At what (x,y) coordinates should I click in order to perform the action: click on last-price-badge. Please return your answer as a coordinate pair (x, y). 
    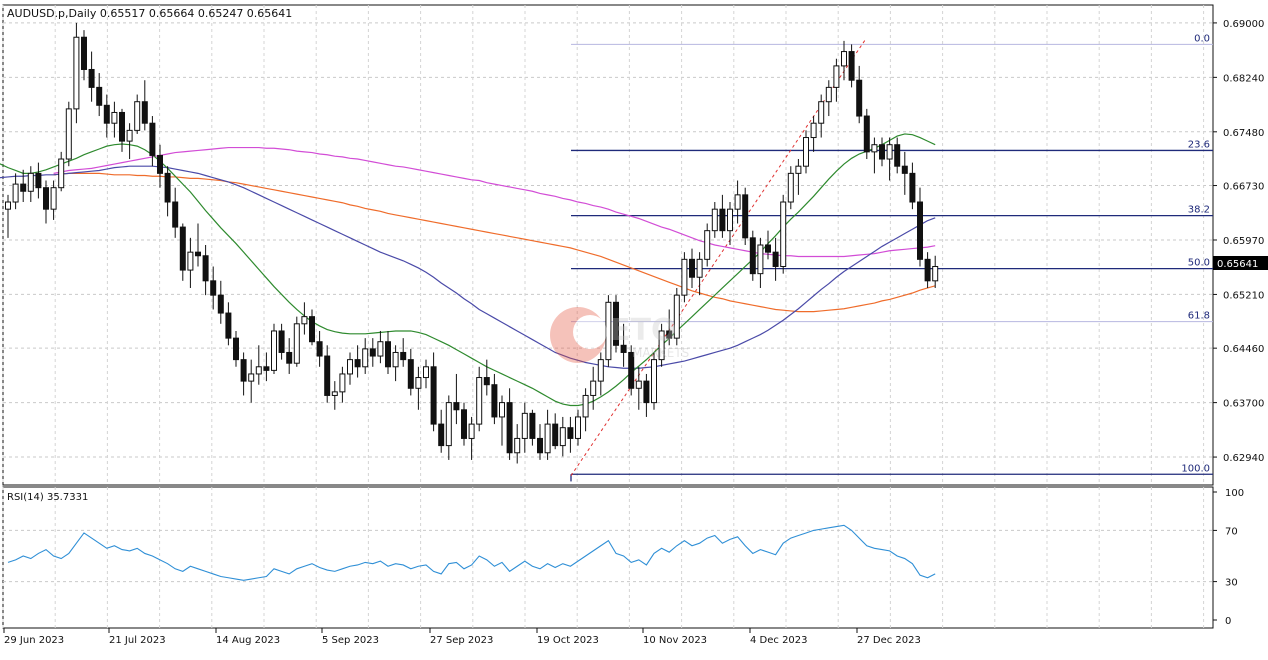
    Looking at the image, I should click on (1240, 263).